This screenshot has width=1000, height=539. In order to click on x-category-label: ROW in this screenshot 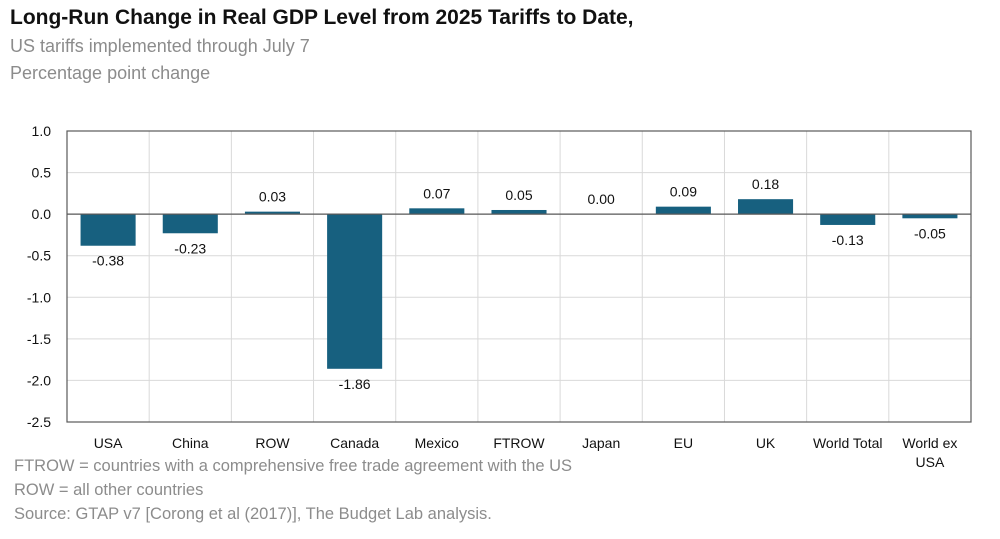, I will do `click(272, 443)`.